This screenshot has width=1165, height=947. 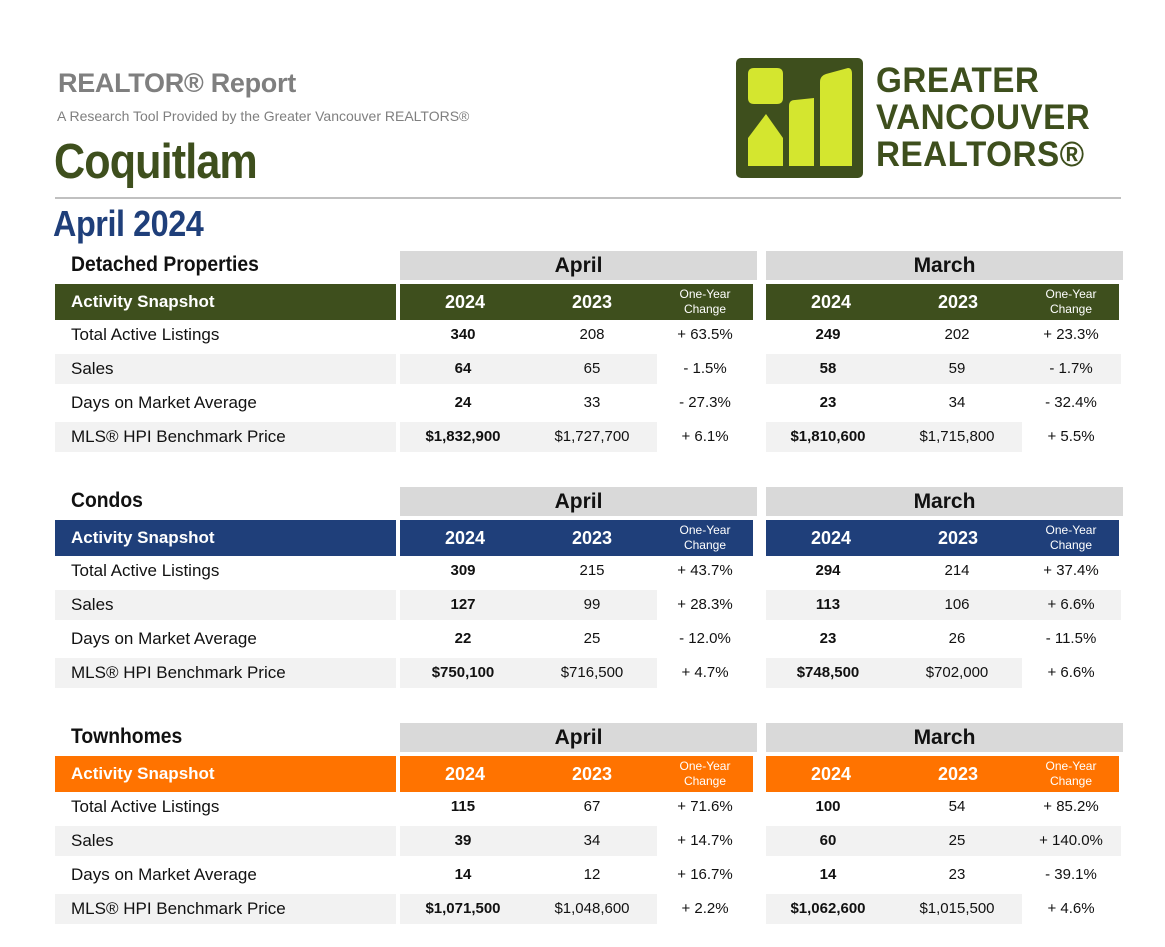 I want to click on section-title: Townhomes, so click(x=127, y=736).